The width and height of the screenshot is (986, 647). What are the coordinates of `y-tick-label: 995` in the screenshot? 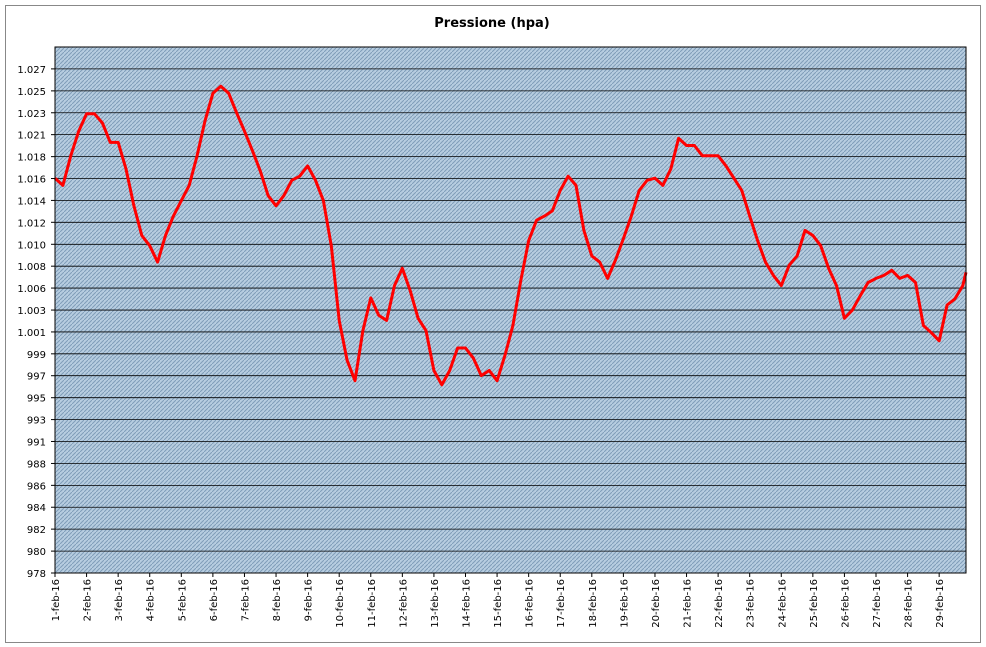 It's located at (36, 399).